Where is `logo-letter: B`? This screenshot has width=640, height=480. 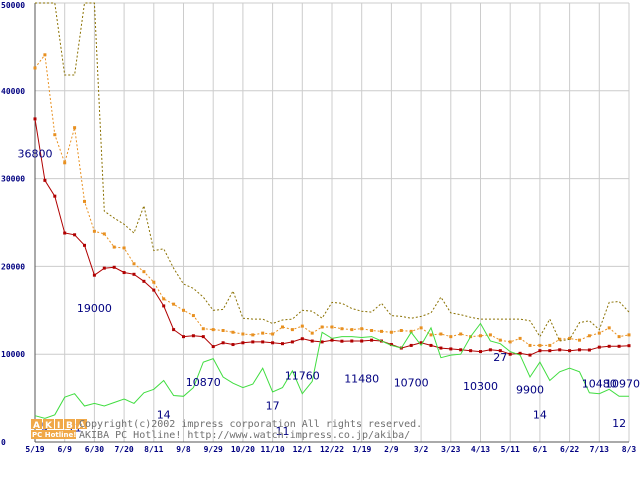
logo-letter: B is located at coordinates (69, 426).